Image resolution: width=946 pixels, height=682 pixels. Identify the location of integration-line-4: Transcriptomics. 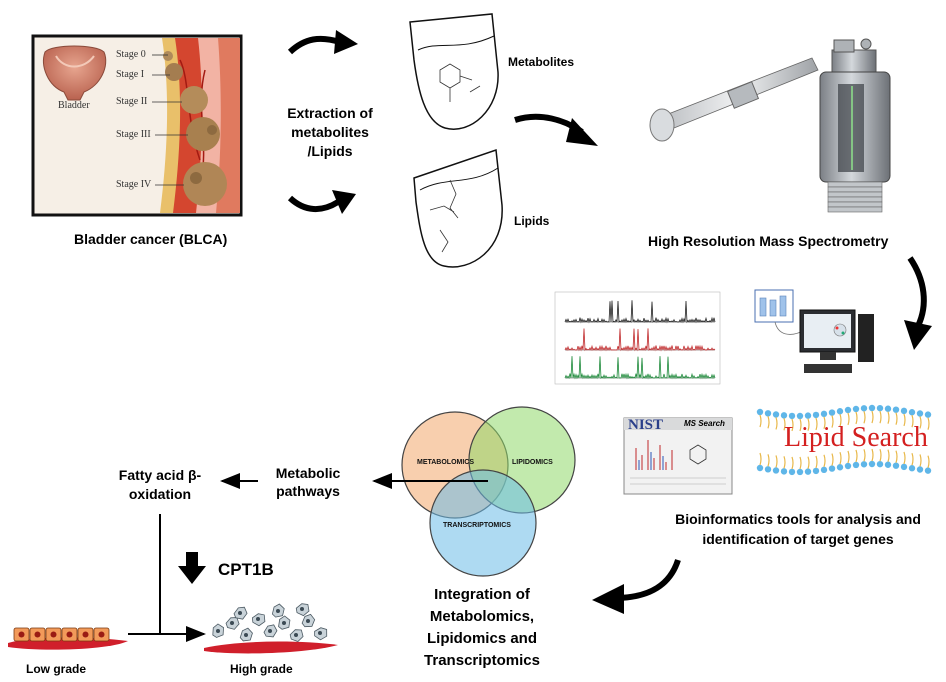
(482, 660).